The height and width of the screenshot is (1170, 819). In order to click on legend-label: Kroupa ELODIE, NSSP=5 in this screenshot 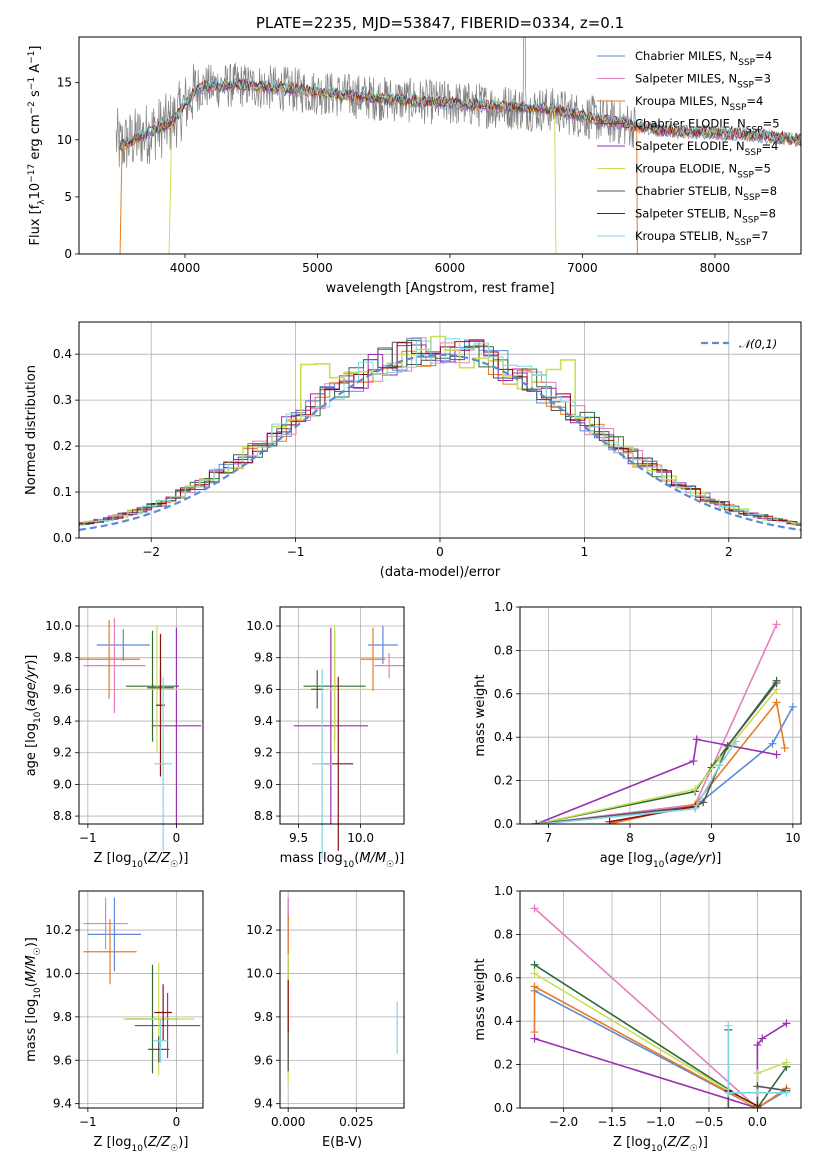, I will do `click(703, 171)`.